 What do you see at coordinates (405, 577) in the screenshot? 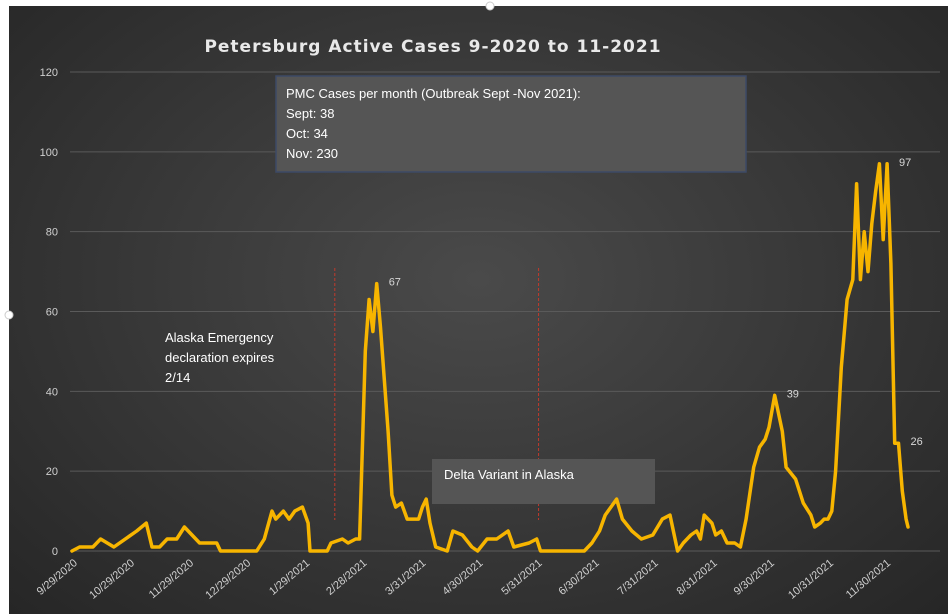
I see `x-tick-label: 3/31/2021` at bounding box center [405, 577].